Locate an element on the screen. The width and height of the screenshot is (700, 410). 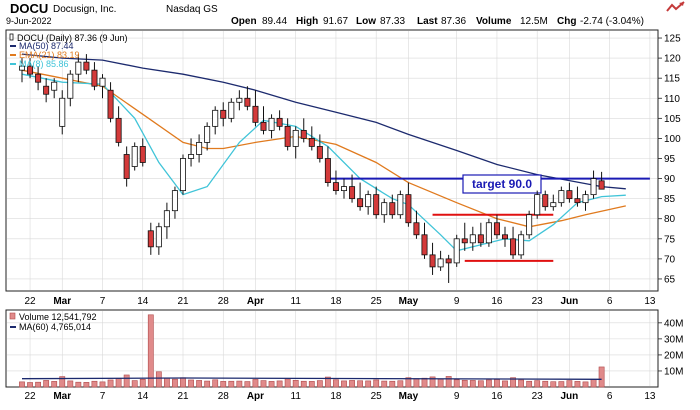
target-label: target 90.0 is located at coordinates (502, 184).